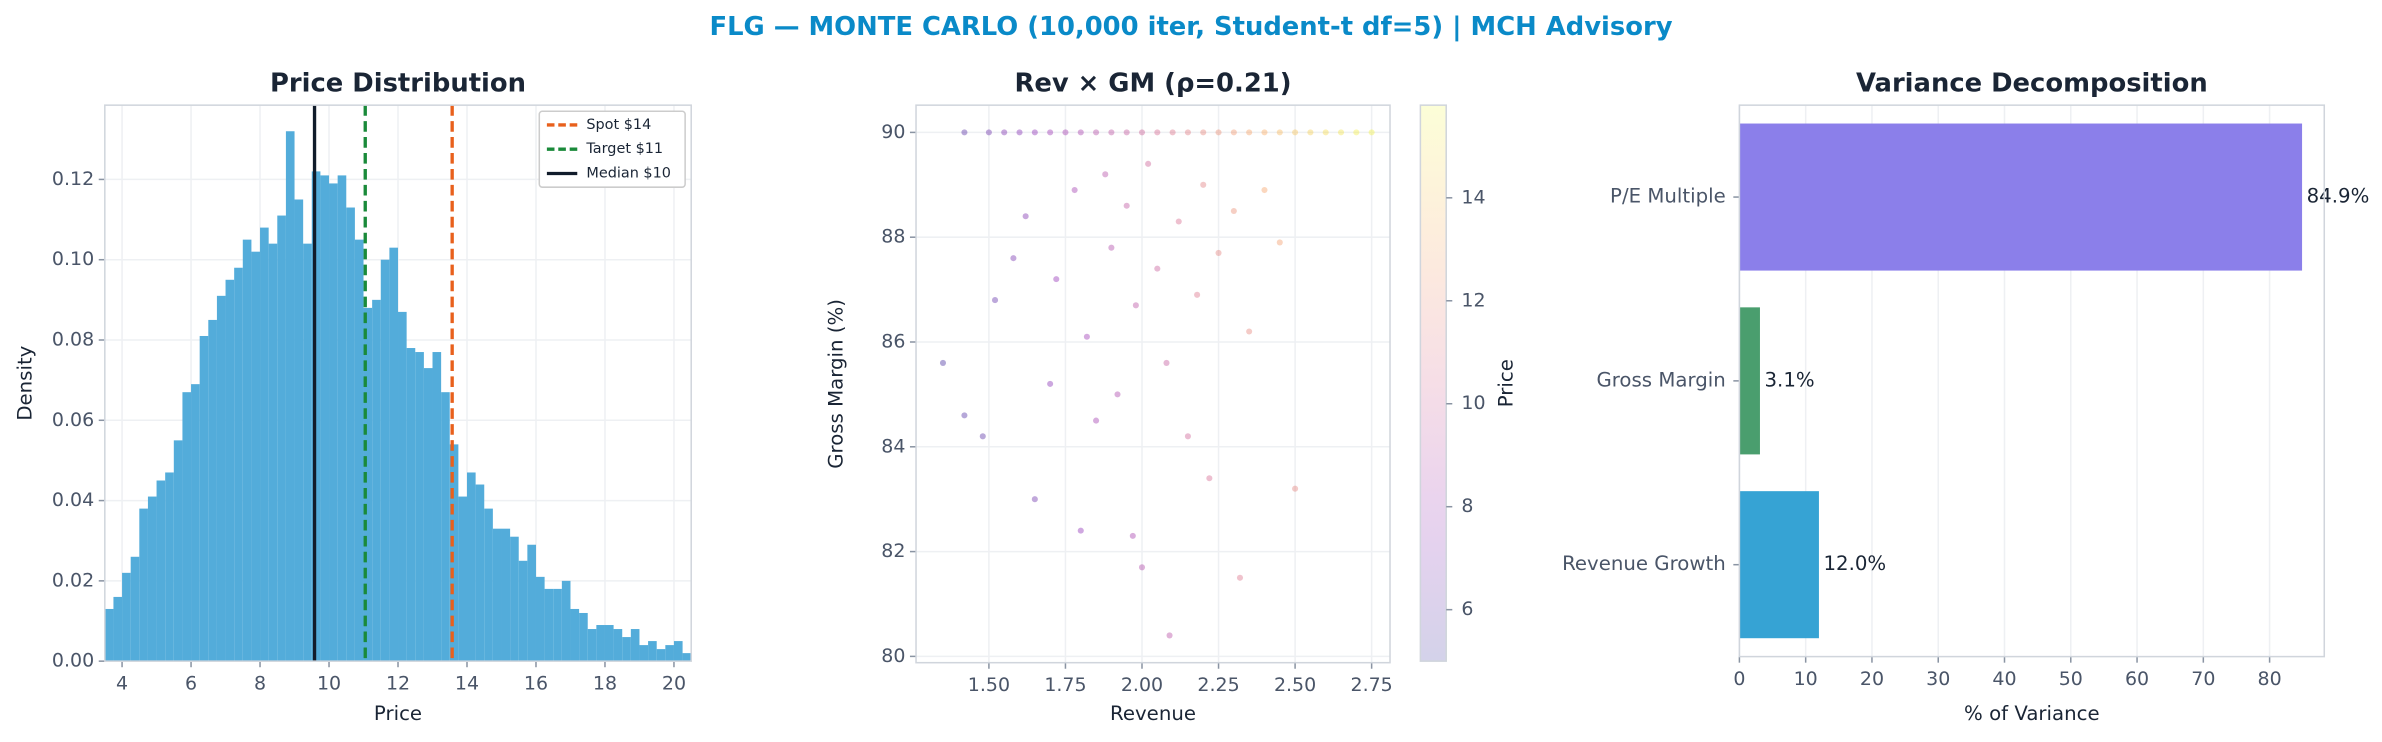 The height and width of the screenshot is (742, 2382). What do you see at coordinates (536, 683) in the screenshot?
I see `x-tick-label: 16` at bounding box center [536, 683].